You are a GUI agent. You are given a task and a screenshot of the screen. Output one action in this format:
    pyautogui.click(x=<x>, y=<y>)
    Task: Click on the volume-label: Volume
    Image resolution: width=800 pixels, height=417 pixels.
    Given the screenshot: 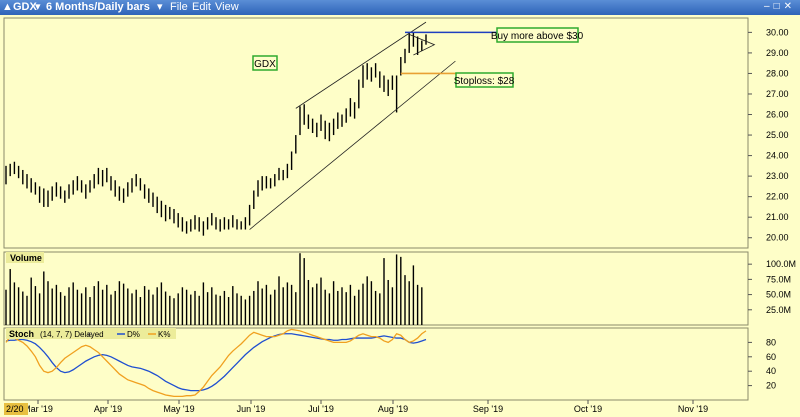 What is the action you would take?
    pyautogui.click(x=26, y=258)
    